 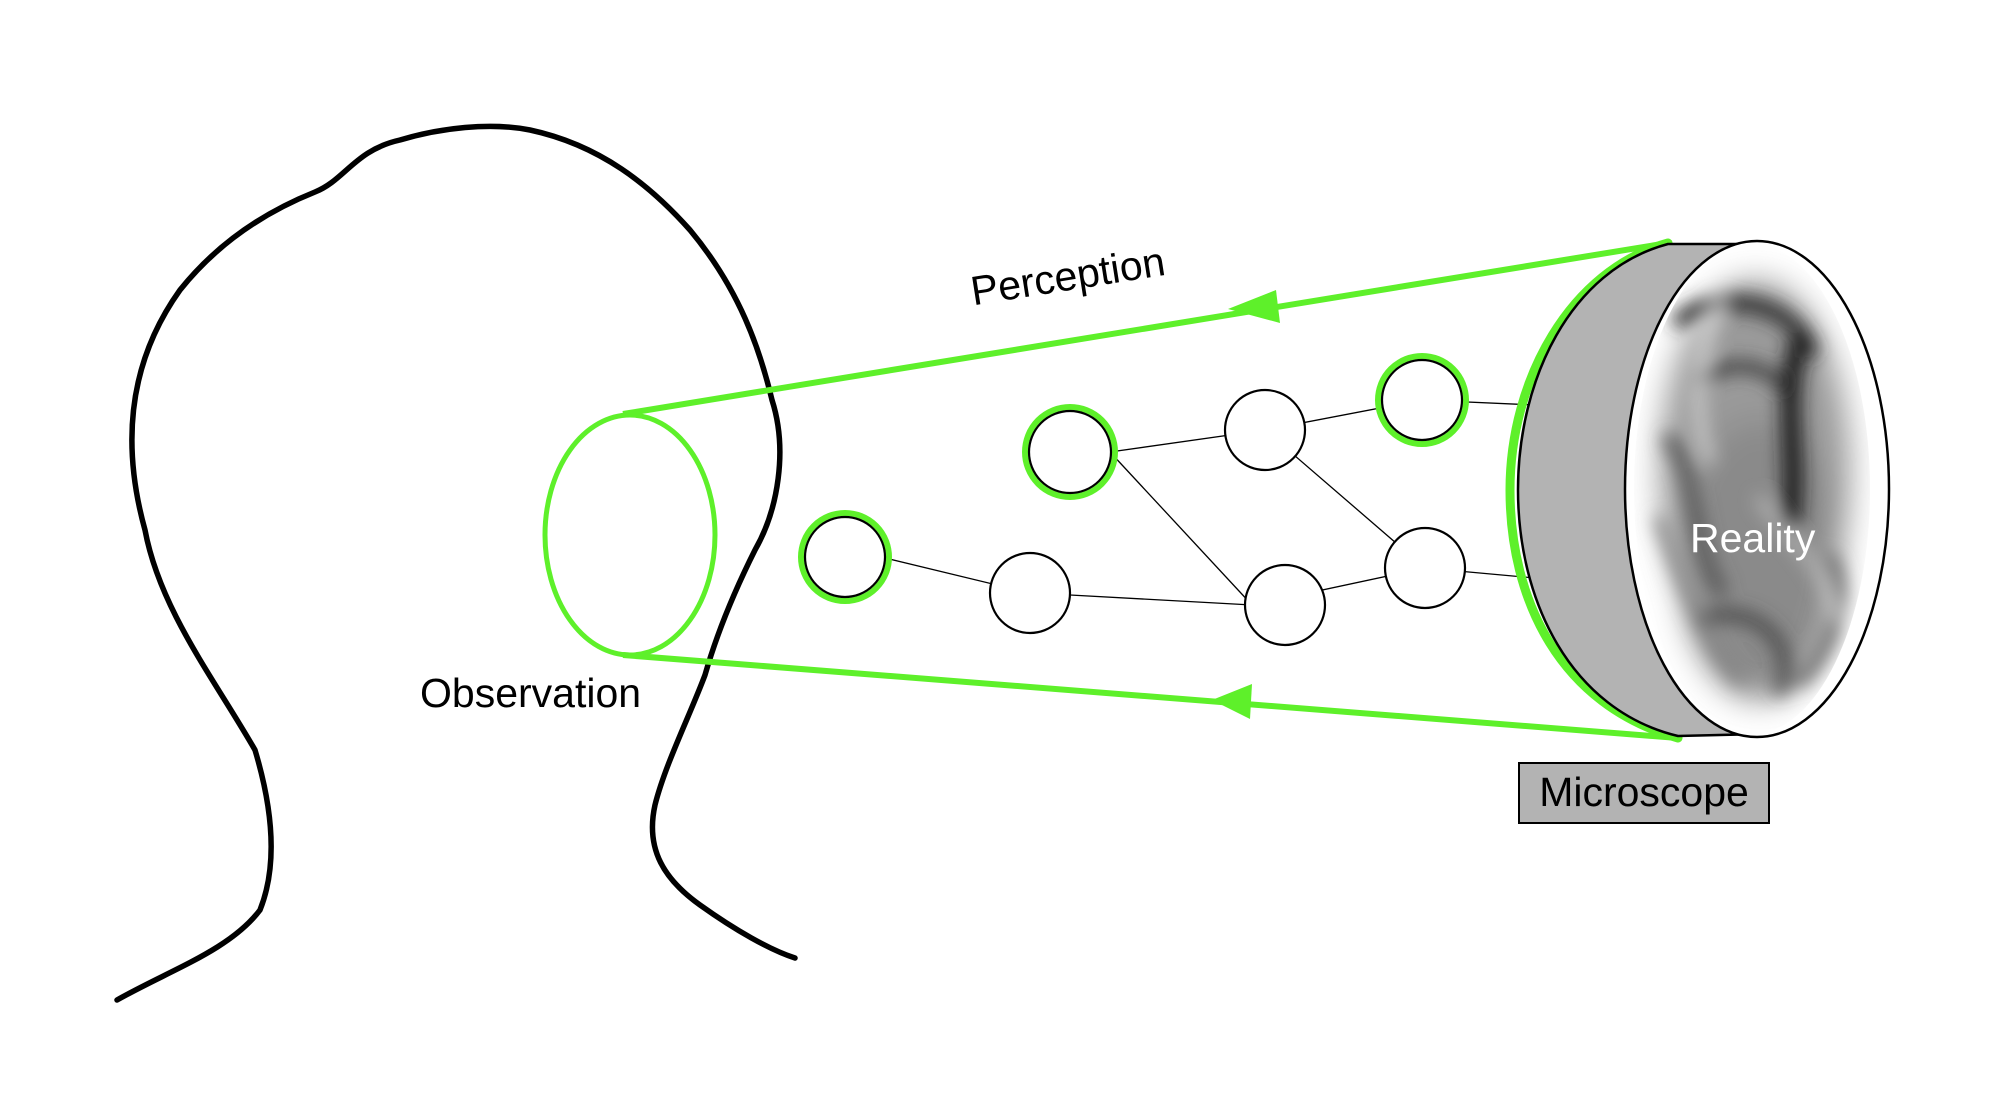 What do you see at coordinates (1030, 593) in the screenshot?
I see `network-node-n2` at bounding box center [1030, 593].